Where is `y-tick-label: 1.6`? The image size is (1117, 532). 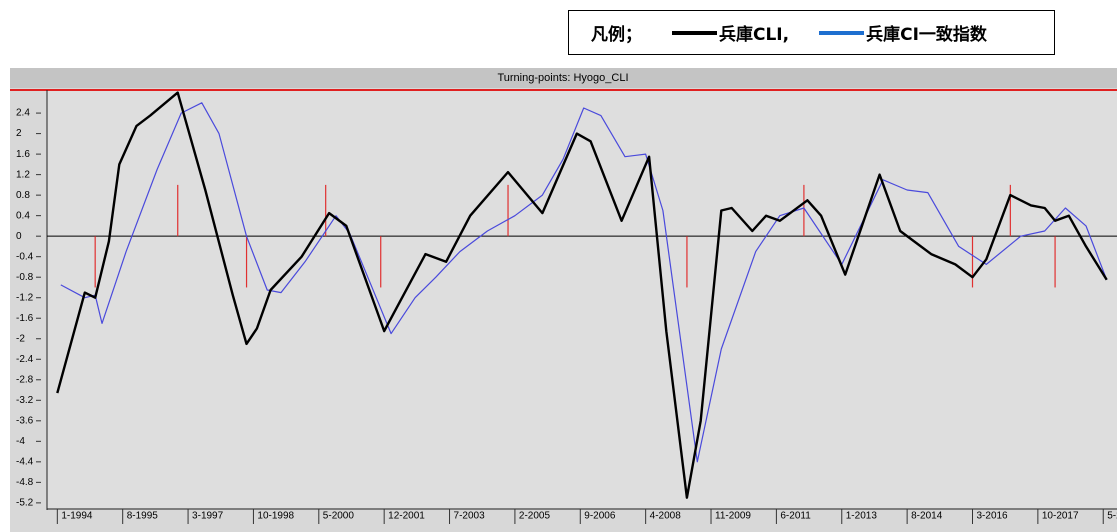 y-tick-label: 1.6 is located at coordinates (23, 154).